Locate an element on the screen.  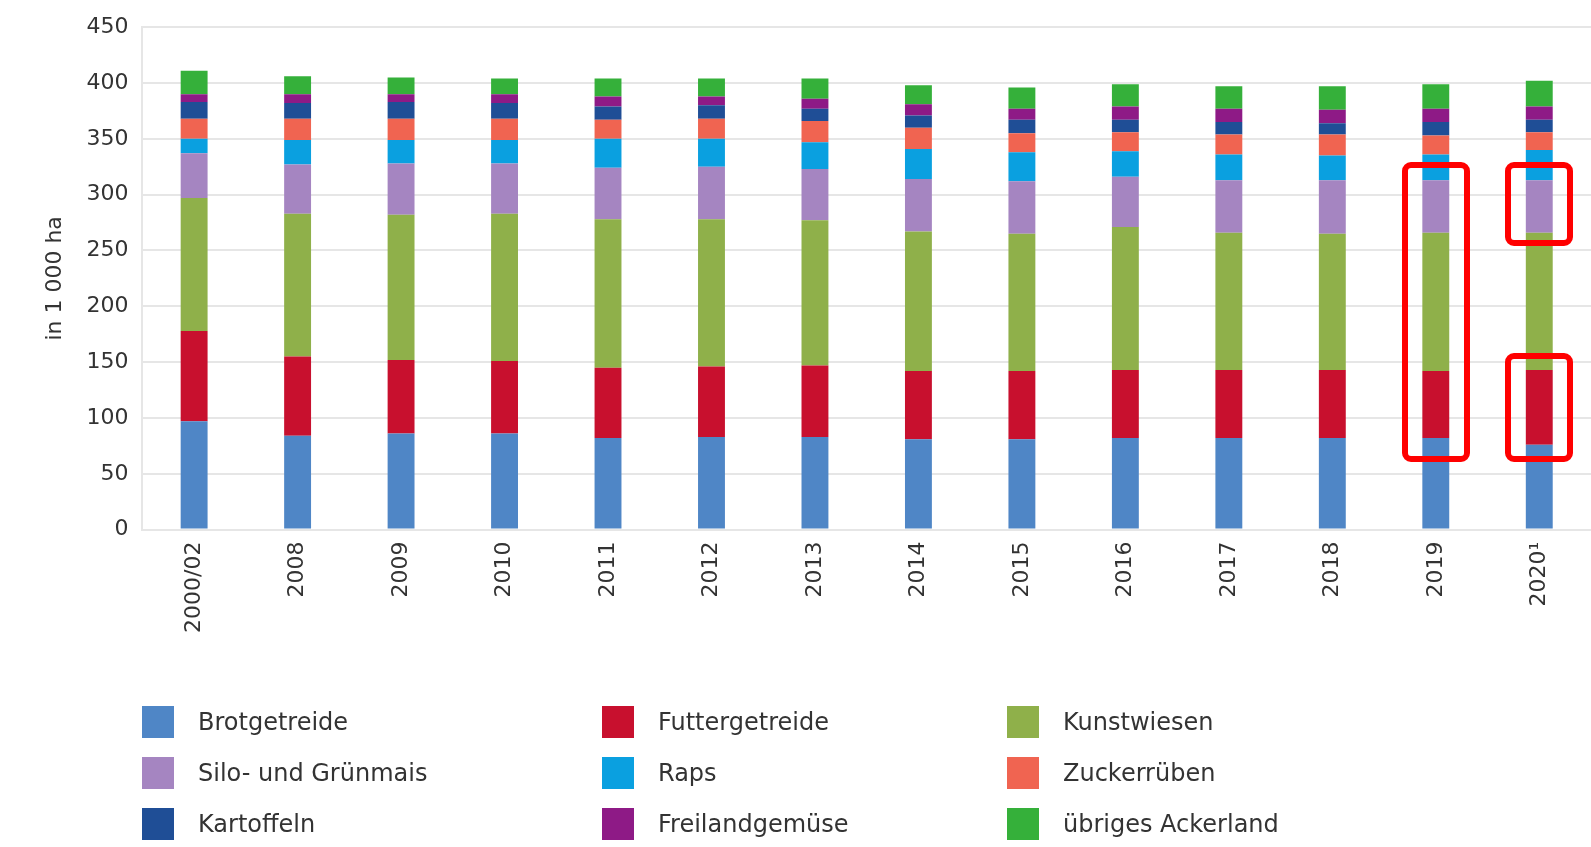
x-tick-label: 2016 is located at coordinates (1124, 569).